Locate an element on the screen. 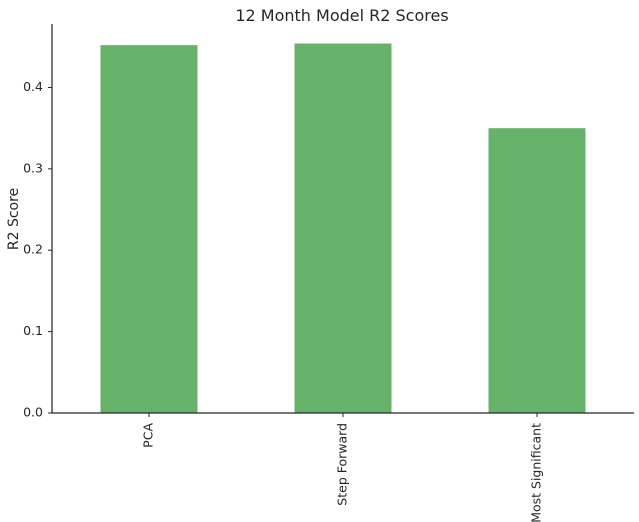 The width and height of the screenshot is (639, 522). chart-title: 12 Month Model R2 Scores is located at coordinates (341, 15).